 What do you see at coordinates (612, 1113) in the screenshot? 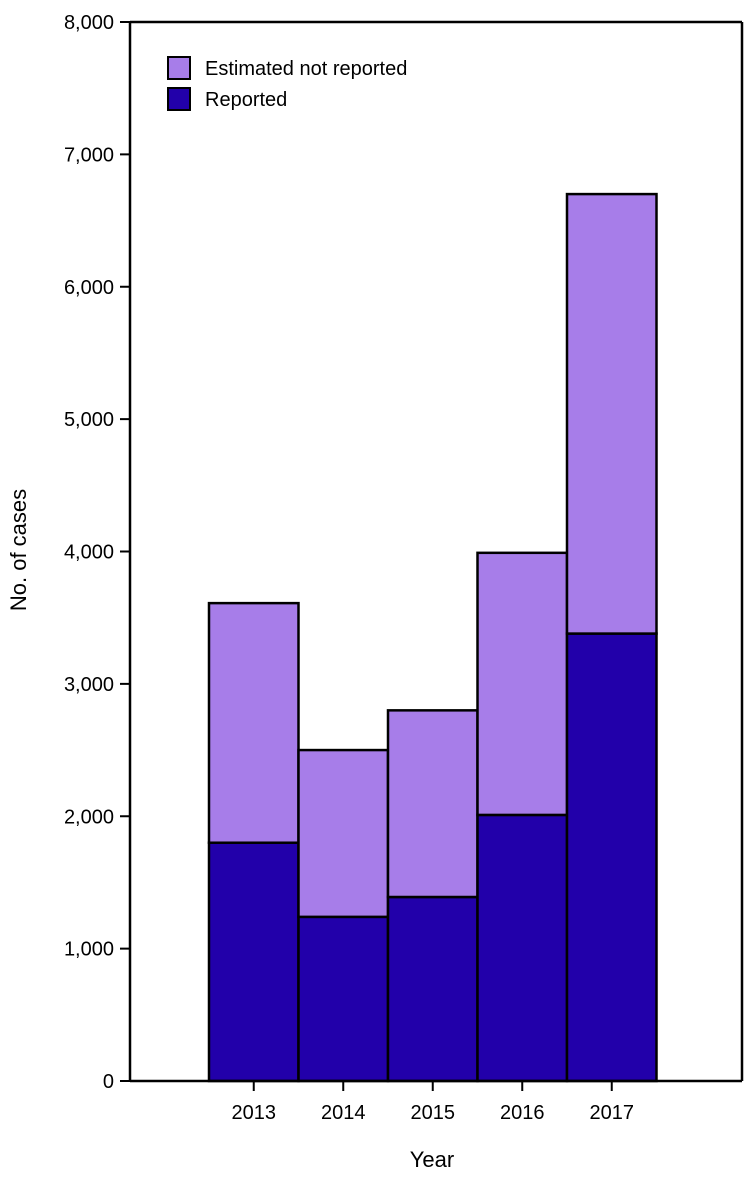
I see `x-tick-label: 2017` at bounding box center [612, 1113].